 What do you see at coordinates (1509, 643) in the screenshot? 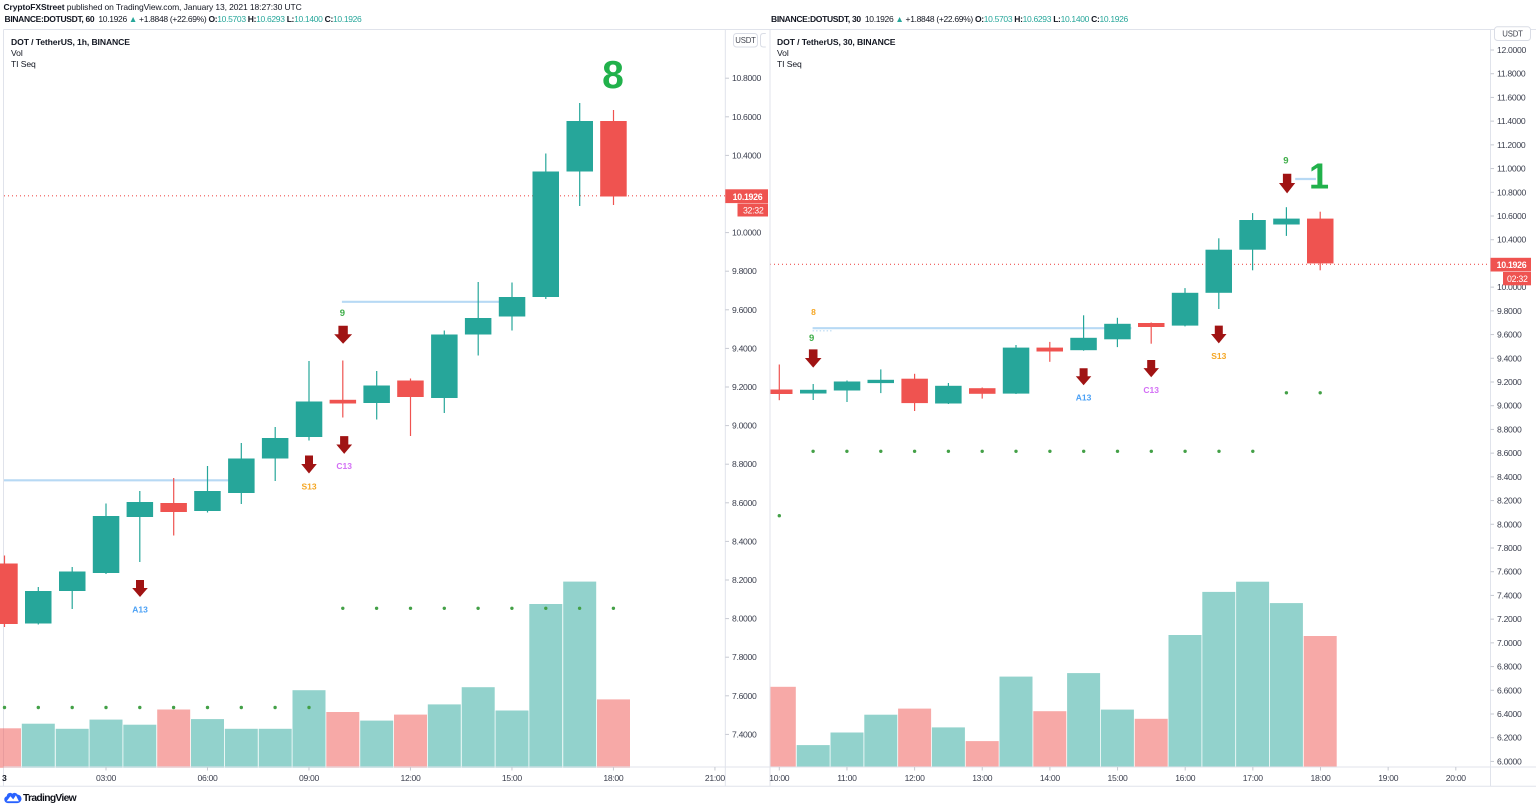
I see `svg-text: 7.0000` at bounding box center [1509, 643].